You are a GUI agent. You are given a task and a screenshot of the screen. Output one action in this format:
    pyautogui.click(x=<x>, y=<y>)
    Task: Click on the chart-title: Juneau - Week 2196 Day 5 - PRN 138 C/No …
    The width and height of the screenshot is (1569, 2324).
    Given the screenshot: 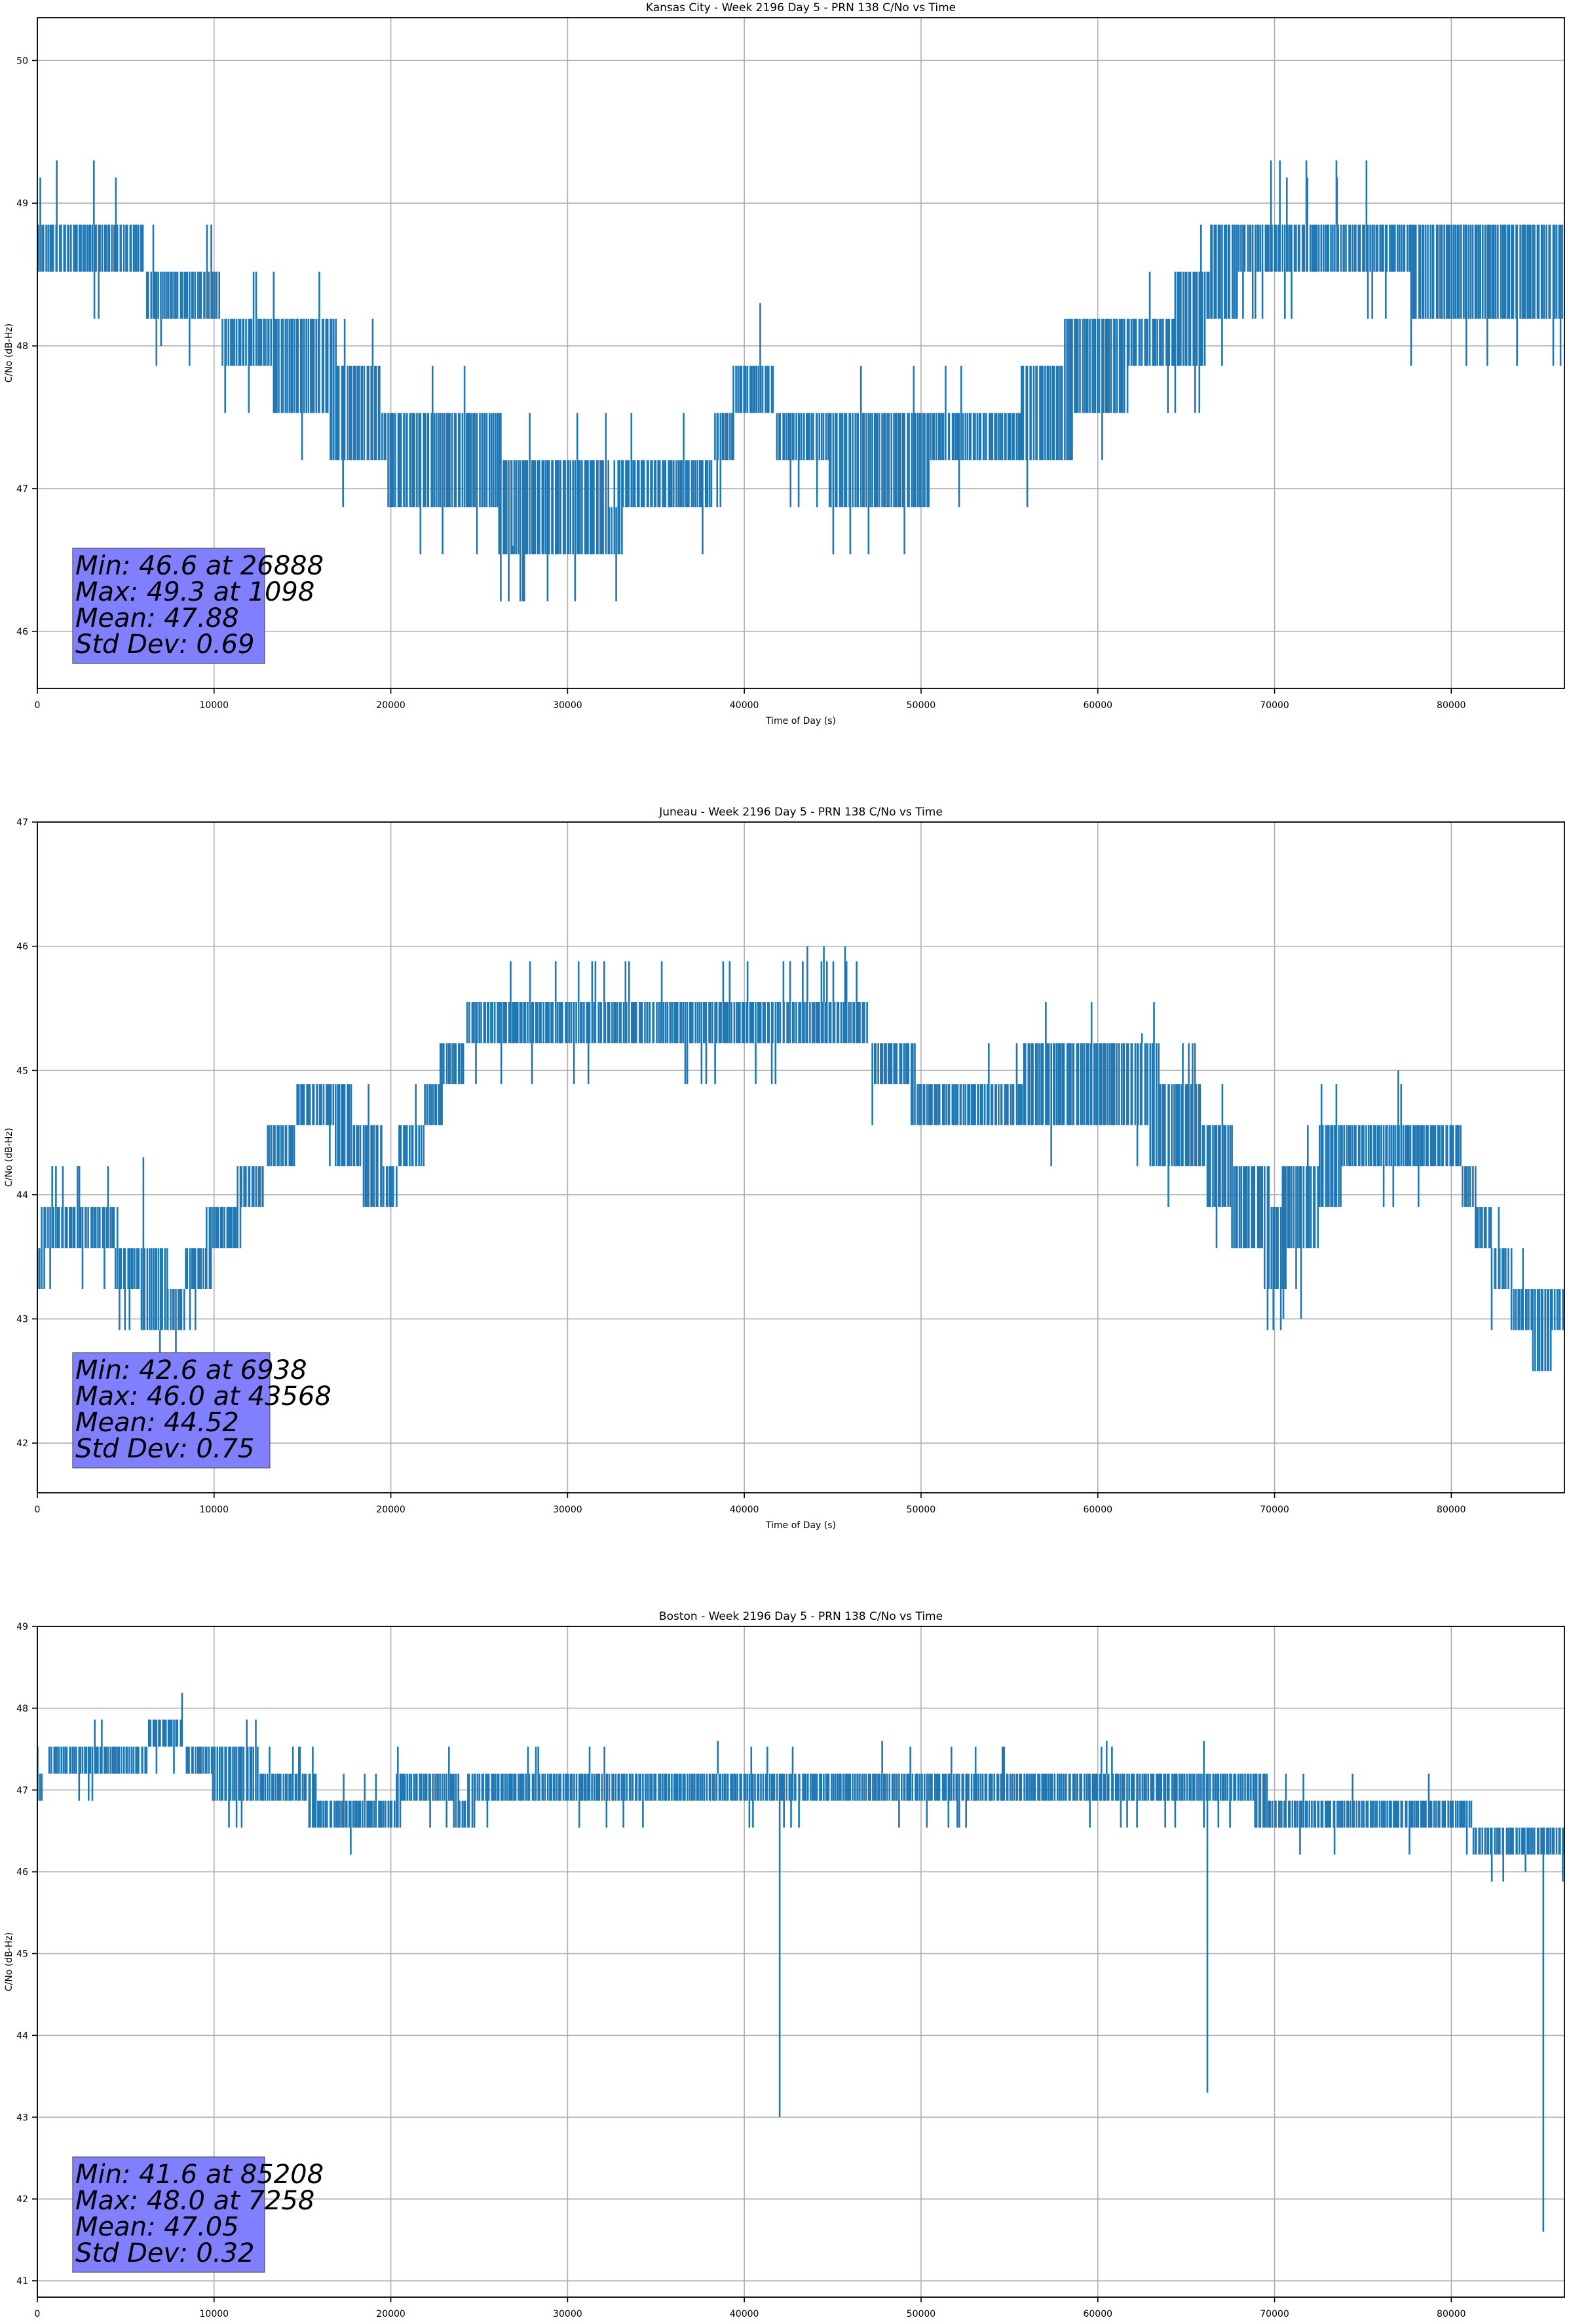 What is the action you would take?
    pyautogui.click(x=800, y=812)
    